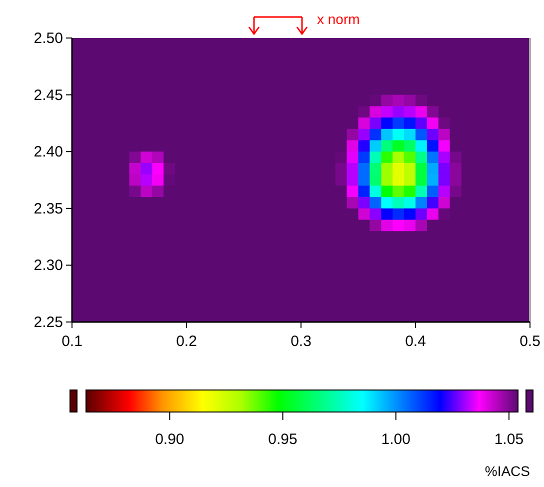 This screenshot has height=487, width=544. What do you see at coordinates (283, 439) in the screenshot?
I see `color-bar-label: 0.95` at bounding box center [283, 439].